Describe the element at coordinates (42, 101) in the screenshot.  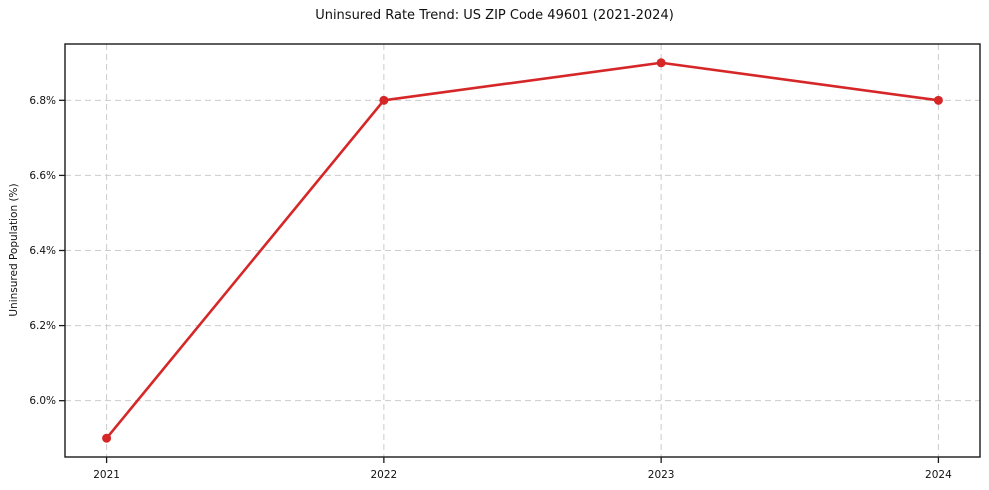
I see `y-tick-label: 6.8%` at that location.